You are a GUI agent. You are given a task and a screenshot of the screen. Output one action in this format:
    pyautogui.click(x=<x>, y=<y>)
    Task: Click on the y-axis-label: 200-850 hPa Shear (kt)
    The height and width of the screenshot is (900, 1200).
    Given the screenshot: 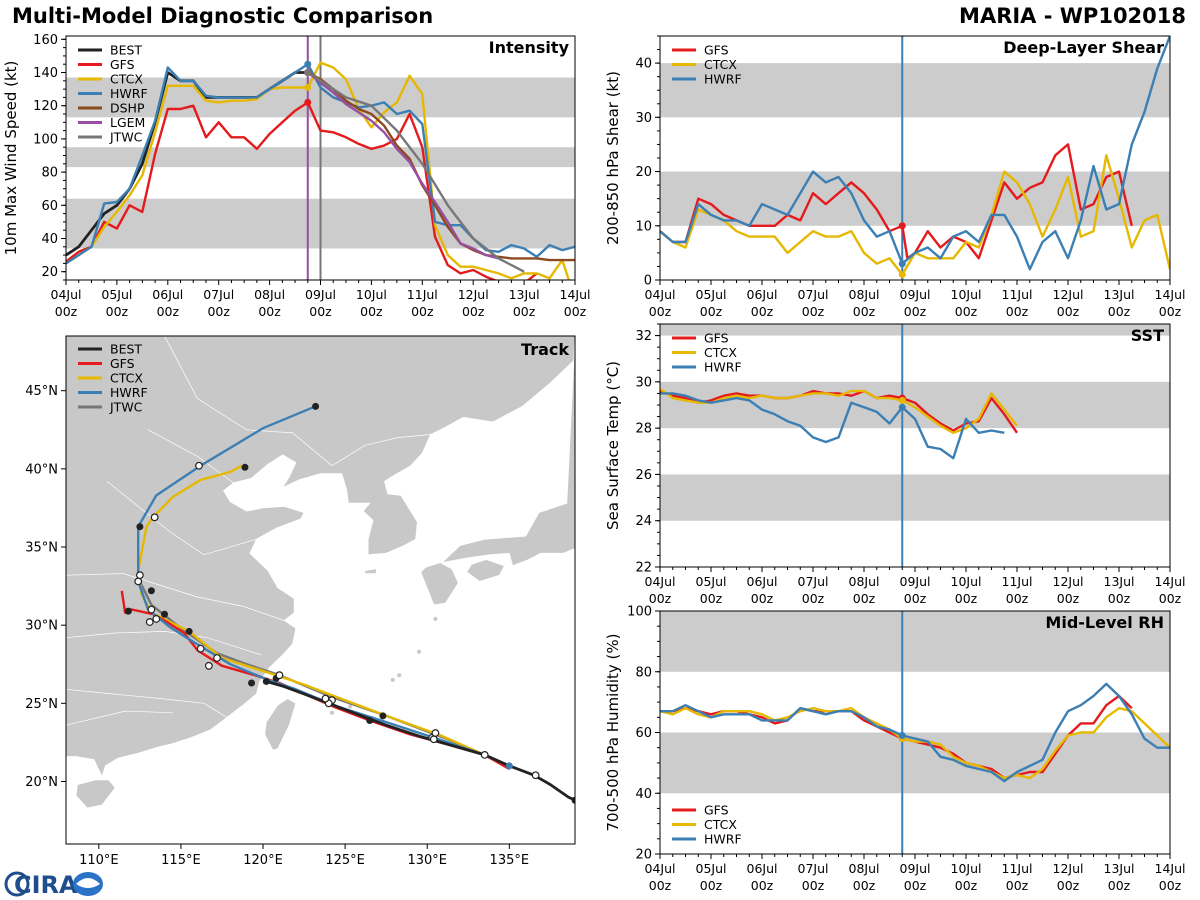 What is the action you would take?
    pyautogui.click(x=613, y=158)
    